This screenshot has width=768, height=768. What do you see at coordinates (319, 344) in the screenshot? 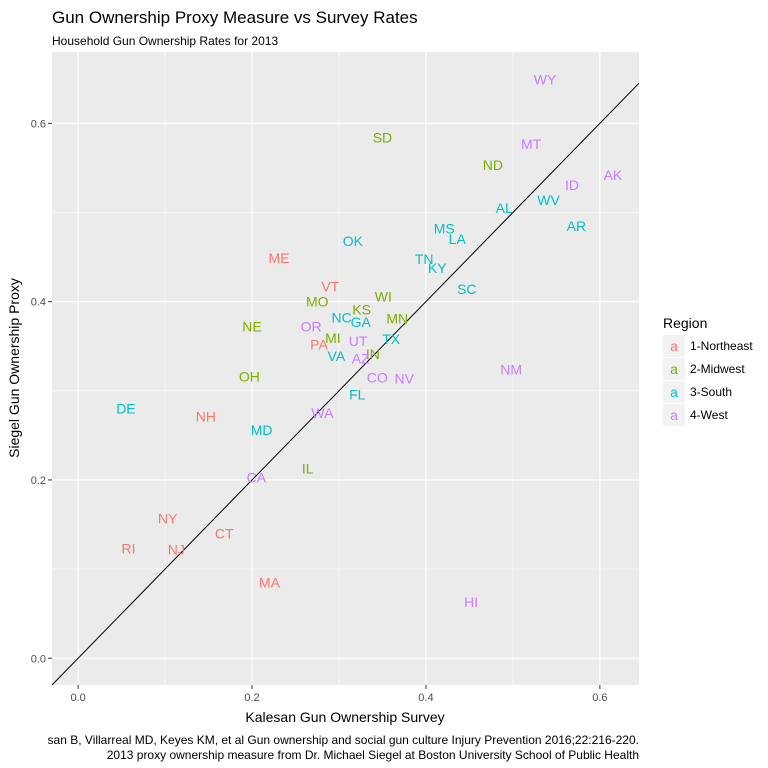
I see `point-label-pa: PA` at bounding box center [319, 344].